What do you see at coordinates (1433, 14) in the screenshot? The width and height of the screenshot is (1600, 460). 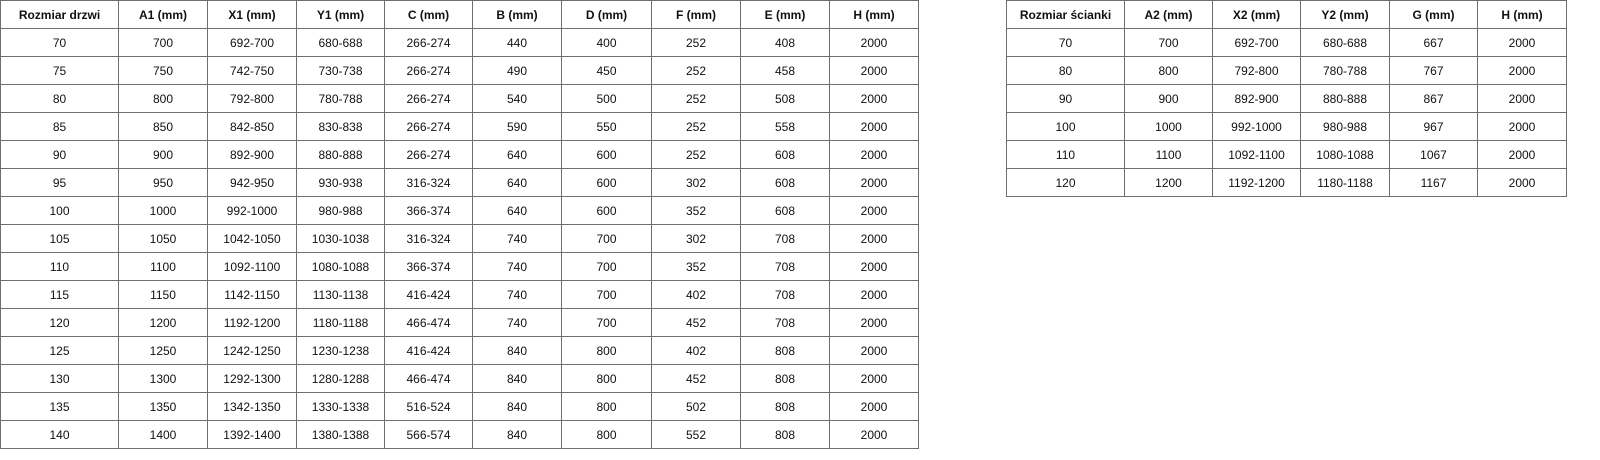 I see `column-header: G (mm)` at bounding box center [1433, 14].